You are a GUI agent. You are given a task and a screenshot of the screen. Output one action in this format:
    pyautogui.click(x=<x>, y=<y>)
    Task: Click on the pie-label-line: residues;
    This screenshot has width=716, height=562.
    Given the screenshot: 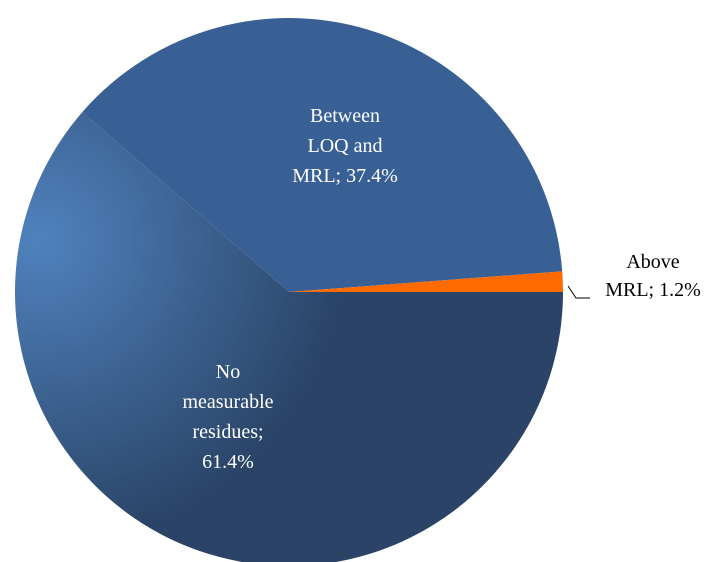 What is the action you would take?
    pyautogui.click(x=227, y=432)
    